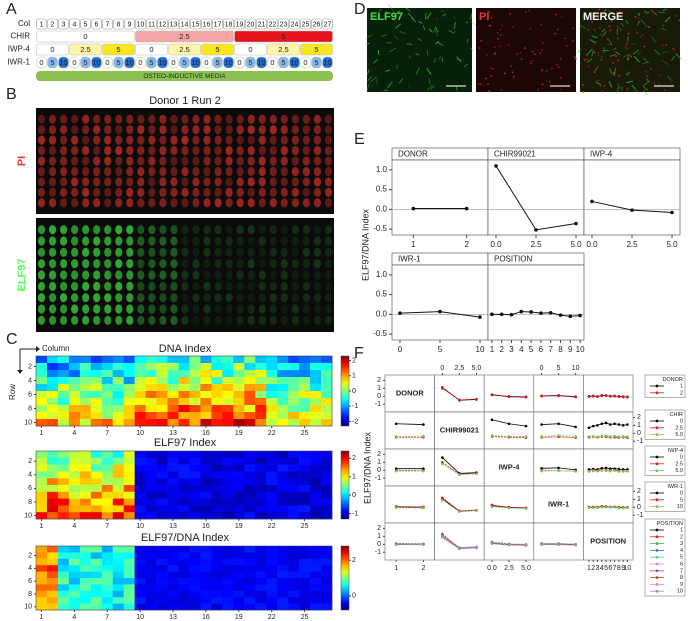  I want to click on x-tick-label: 0, so click(400, 349).